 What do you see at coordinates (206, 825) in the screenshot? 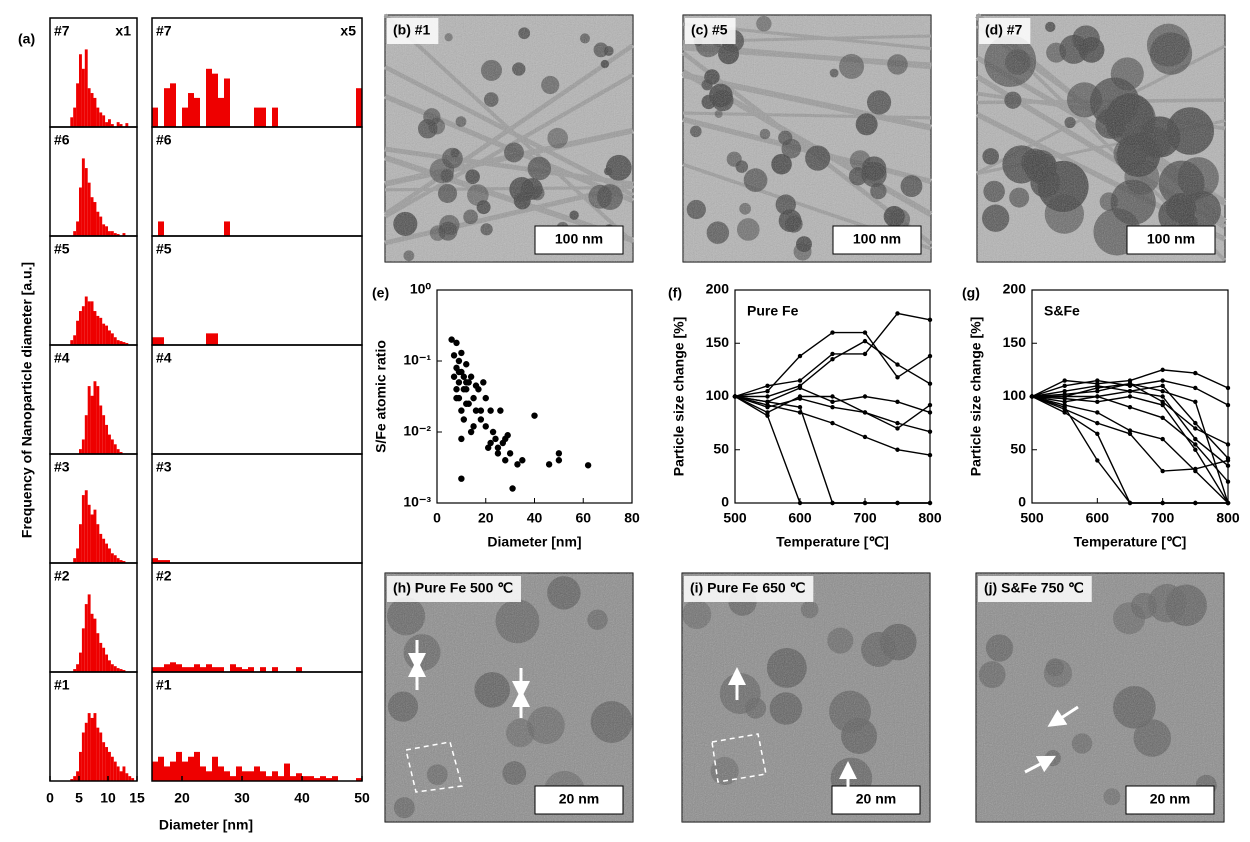
I see `x-axis-label: Diameter [nm]` at bounding box center [206, 825].